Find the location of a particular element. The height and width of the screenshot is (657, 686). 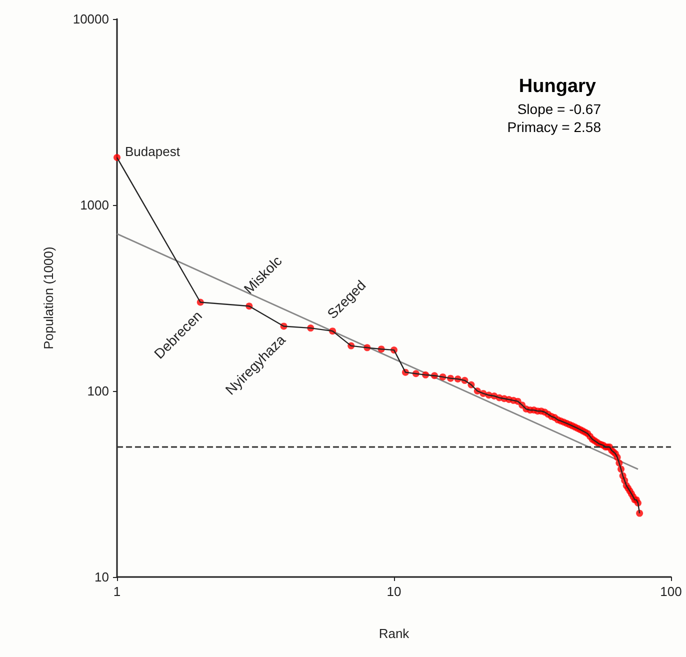

x-tick-label: 100 is located at coordinates (671, 591).